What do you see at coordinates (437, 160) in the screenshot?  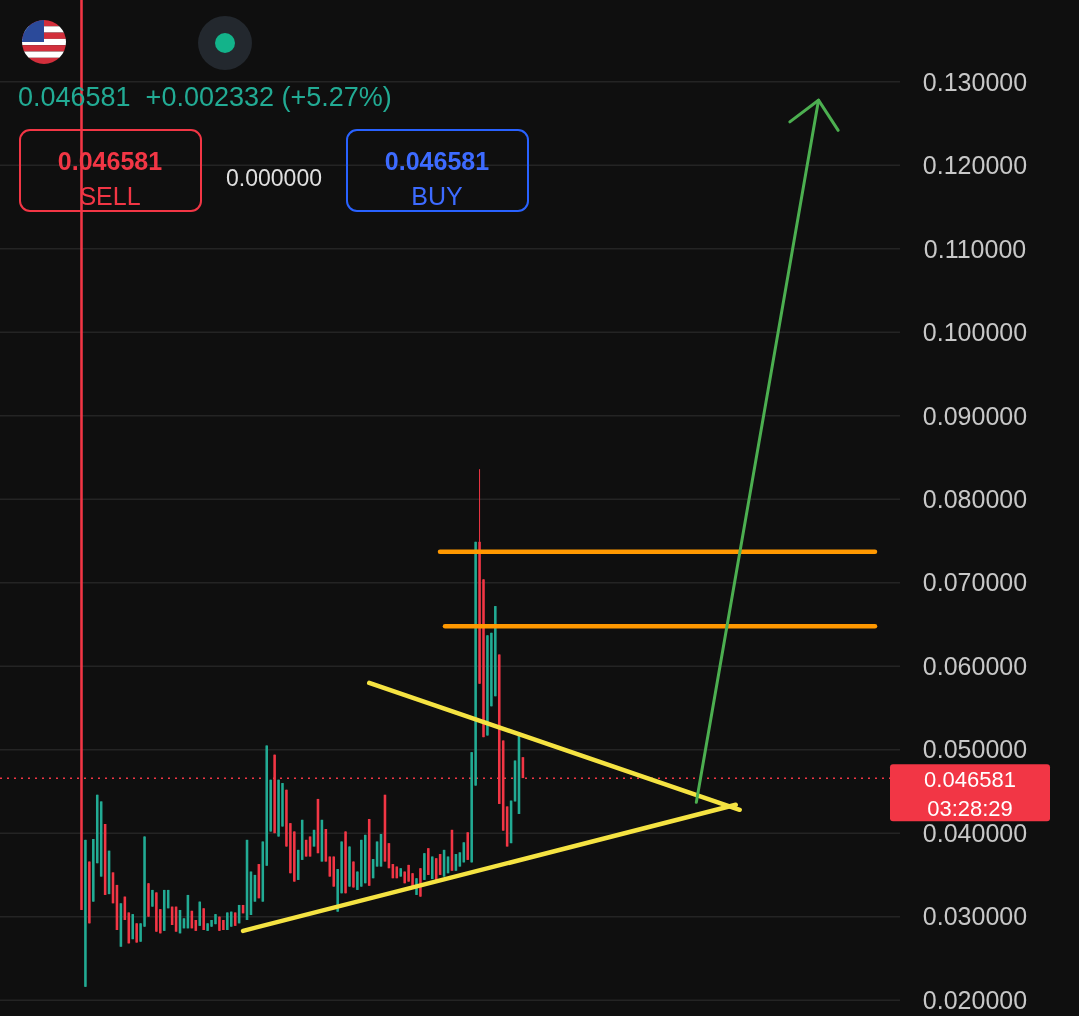 I see `annotation: 0.046581` at bounding box center [437, 160].